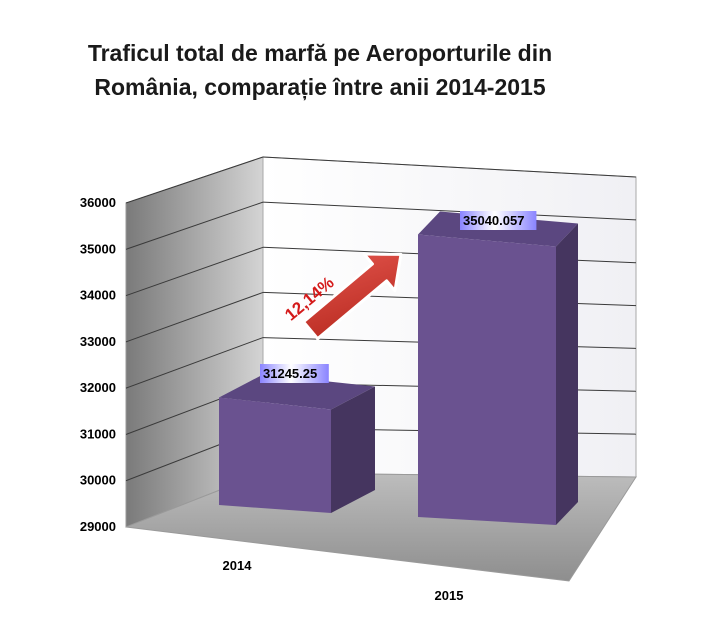 The height and width of the screenshot is (632, 706). Describe the element at coordinates (353, 449) in the screenshot. I see `bar-side-2014` at that location.